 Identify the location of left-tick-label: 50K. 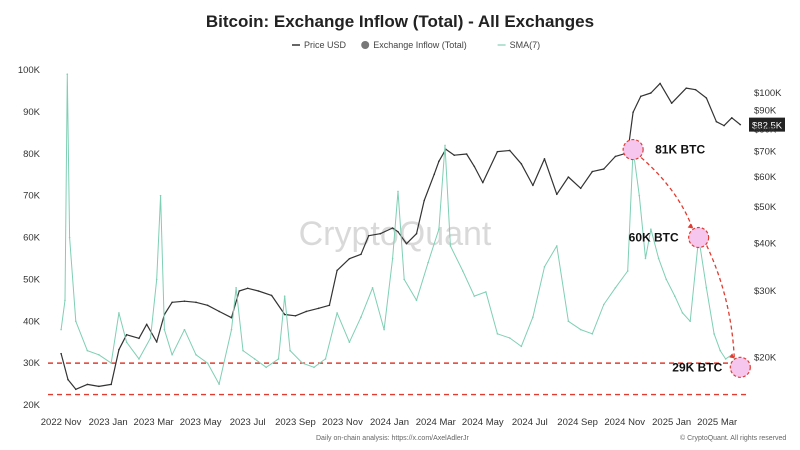
(32, 279).